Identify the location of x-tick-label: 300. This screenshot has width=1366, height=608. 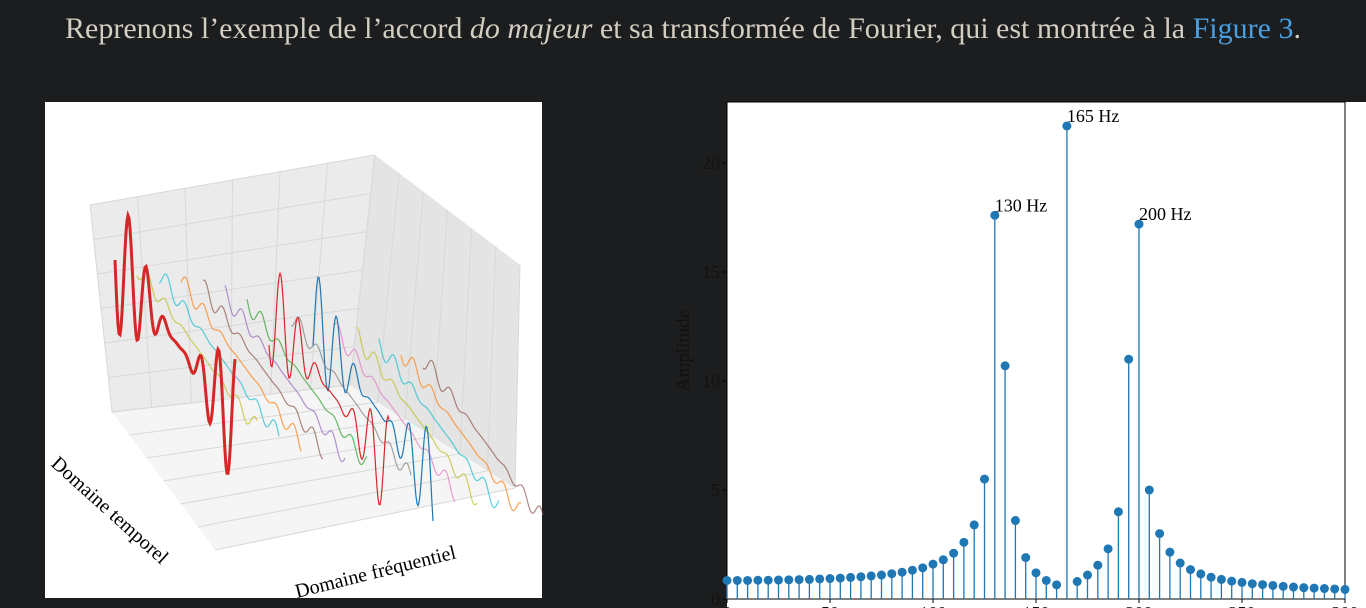
(1345, 605).